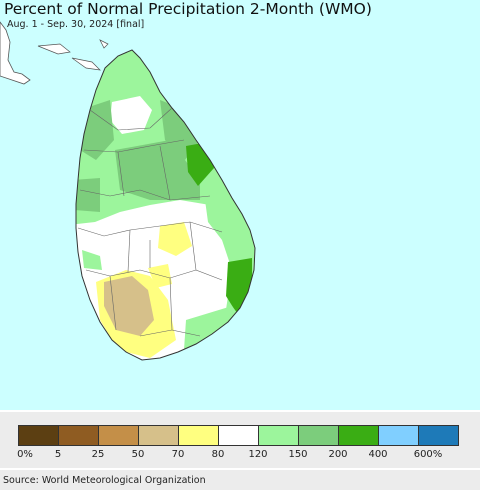 This screenshot has height=490, width=480. I want to click on legend-label: 200, so click(338, 454).